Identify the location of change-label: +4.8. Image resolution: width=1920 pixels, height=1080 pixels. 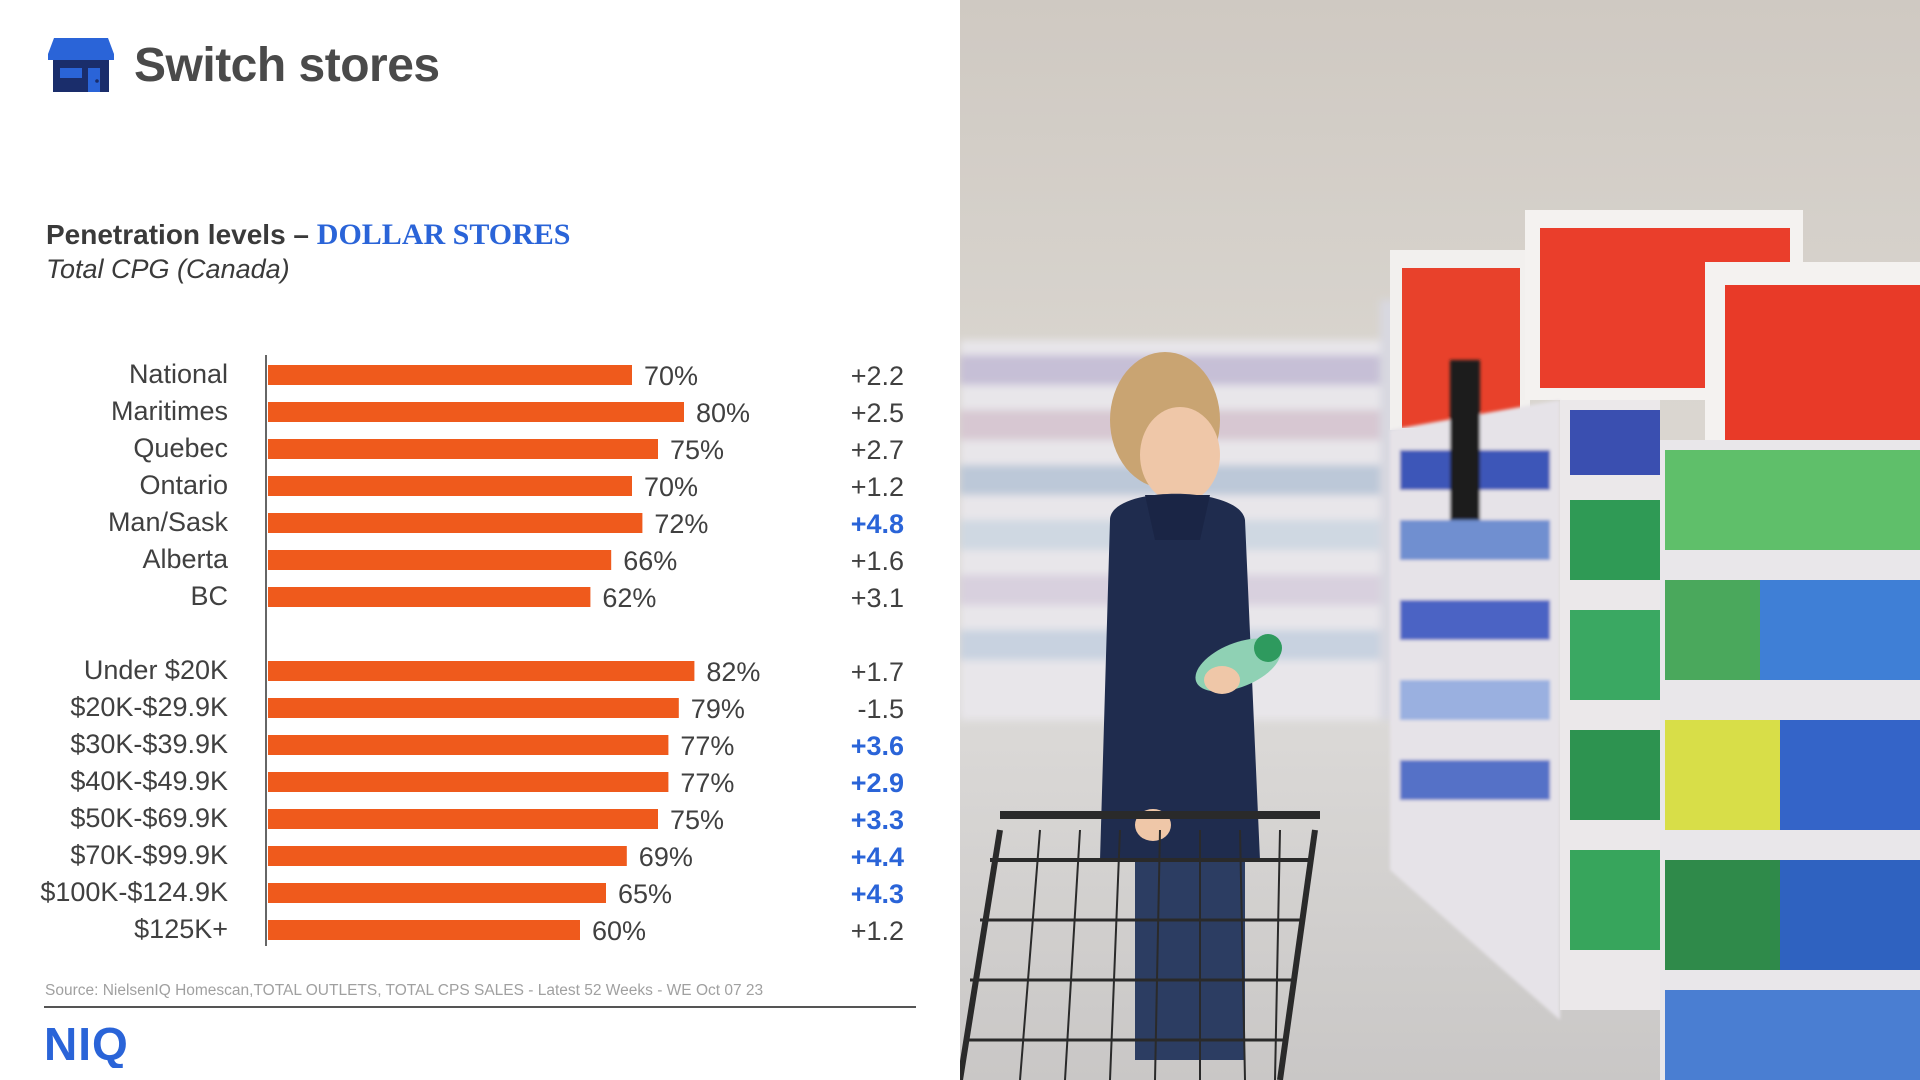
(877, 524).